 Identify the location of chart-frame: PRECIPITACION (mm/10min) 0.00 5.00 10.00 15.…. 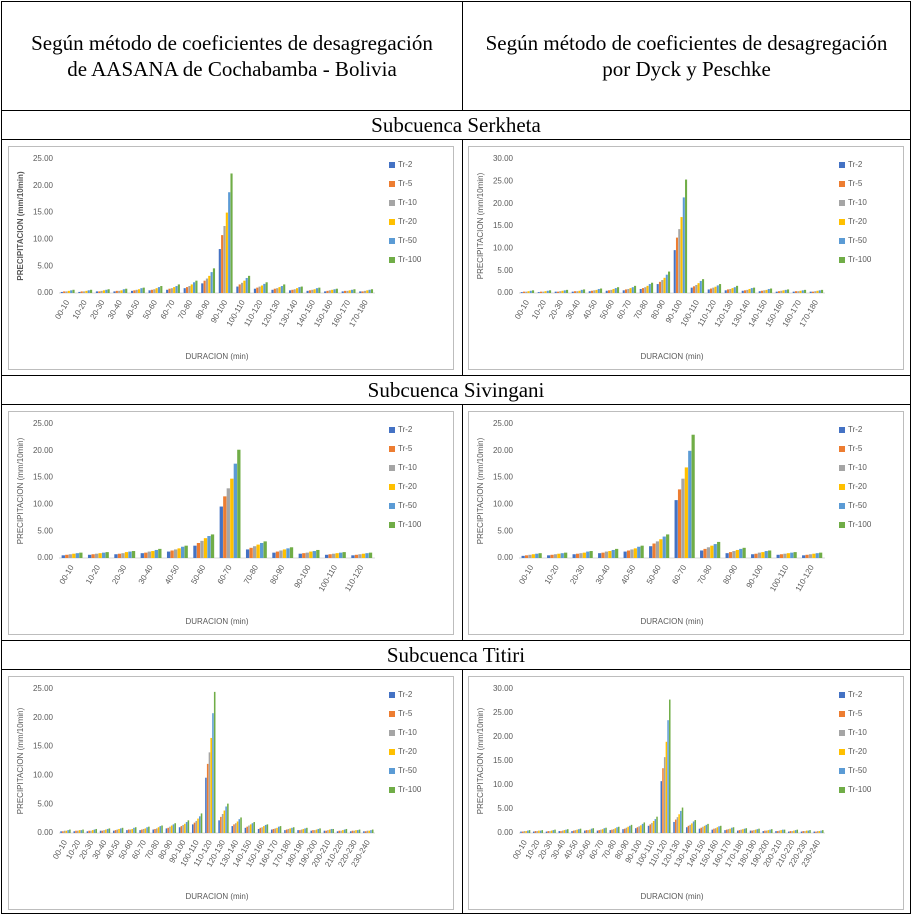
(231, 258).